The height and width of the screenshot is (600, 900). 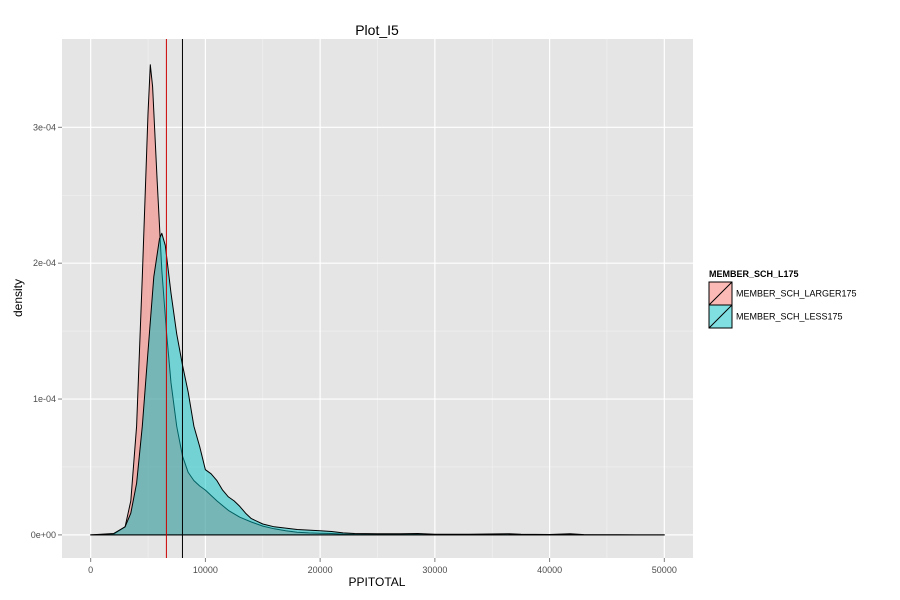 What do you see at coordinates (789, 317) in the screenshot?
I see `legend-label-2: MEMBER_SCH_LESS175` at bounding box center [789, 317].